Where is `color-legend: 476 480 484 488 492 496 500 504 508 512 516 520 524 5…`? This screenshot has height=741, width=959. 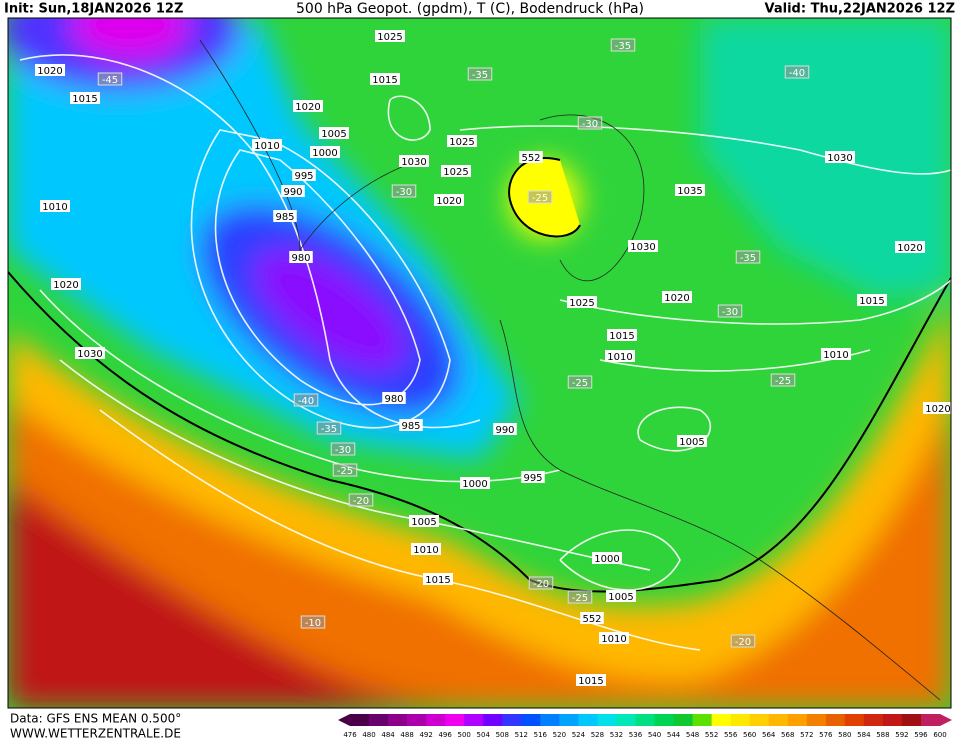 color-legend: 476 480 484 488 492 496 500 504 508 512 516 520 524 5… is located at coordinates (645, 726).